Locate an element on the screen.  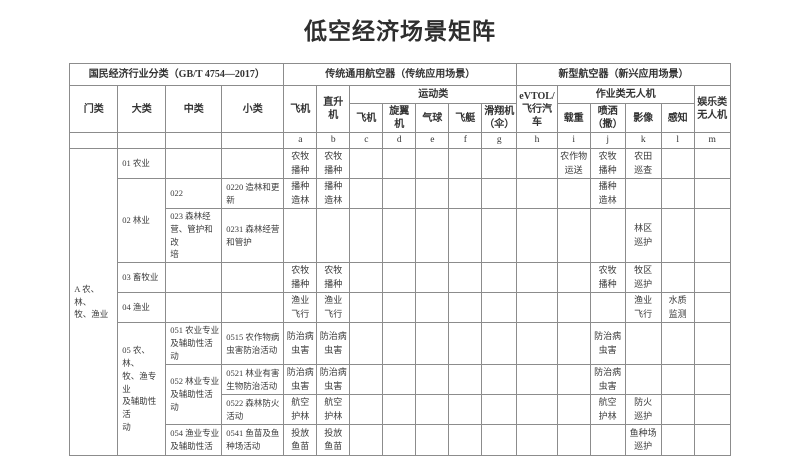
table-cell: 01 农业 is located at coordinates (142, 163).